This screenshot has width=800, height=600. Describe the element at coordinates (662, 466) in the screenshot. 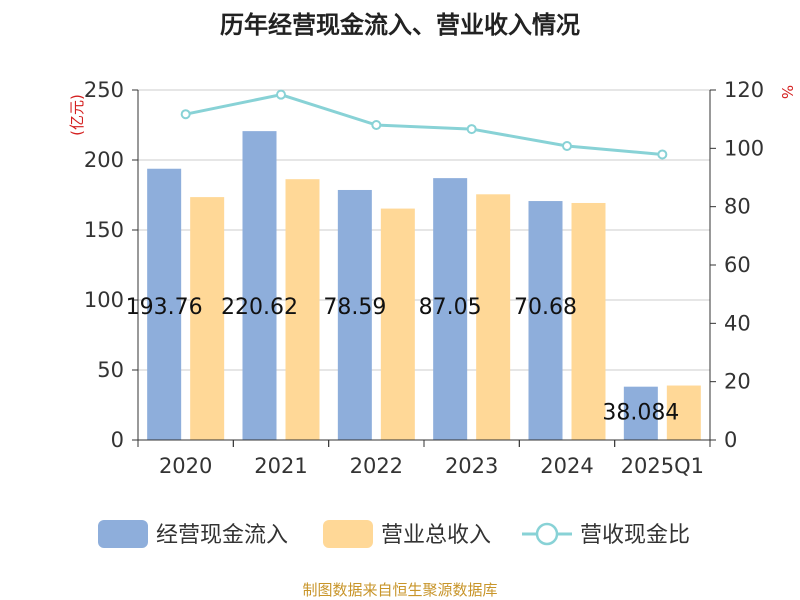

I see `x-tick-label: 2025Q1` at that location.